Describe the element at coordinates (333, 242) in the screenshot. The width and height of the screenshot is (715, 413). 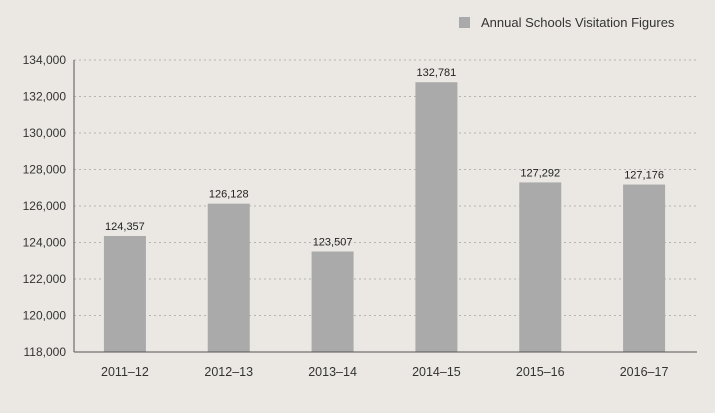
I see `data-label: 123,507` at that location.